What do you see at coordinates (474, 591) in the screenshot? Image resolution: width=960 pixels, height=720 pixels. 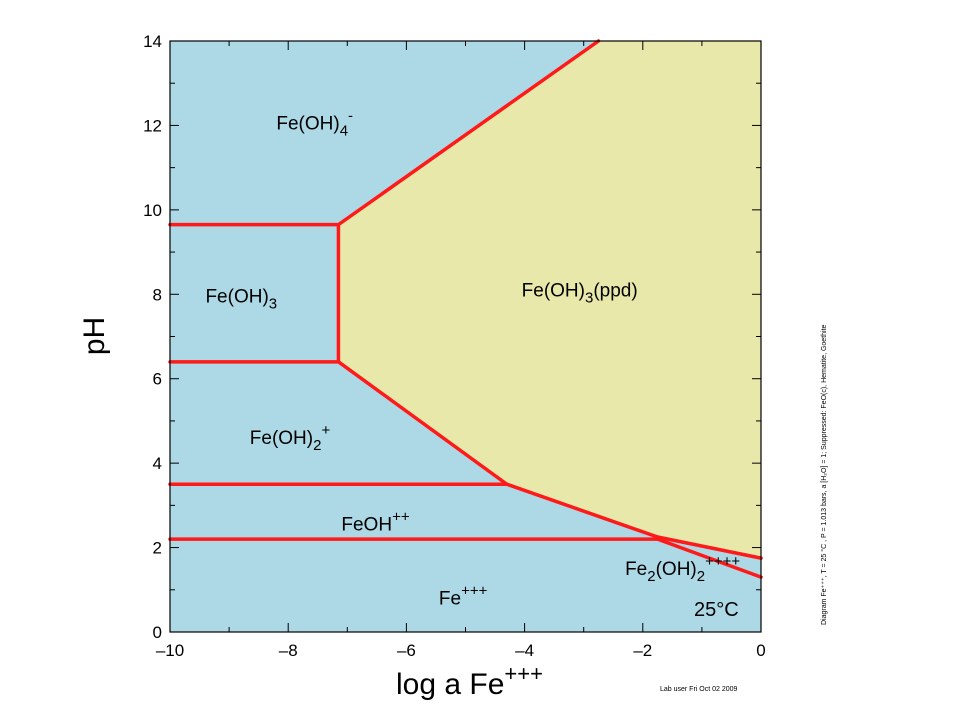 I see `superscript: +++` at bounding box center [474, 591].